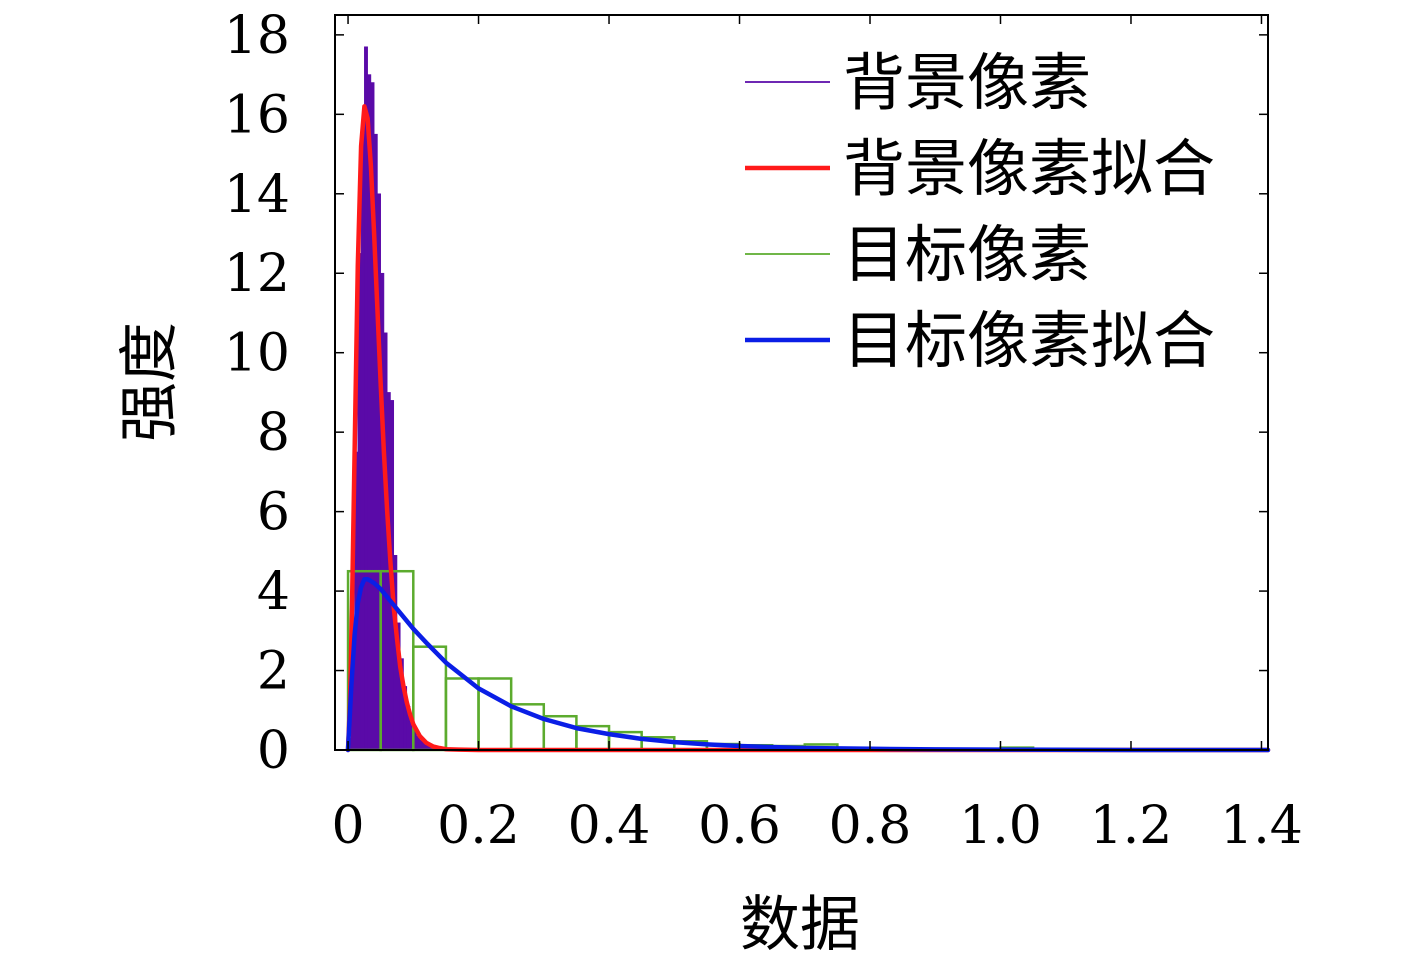 The width and height of the screenshot is (1417, 957). What do you see at coordinates (967, 254) in the screenshot?
I see `legend-label: 目标像素` at bounding box center [967, 254].